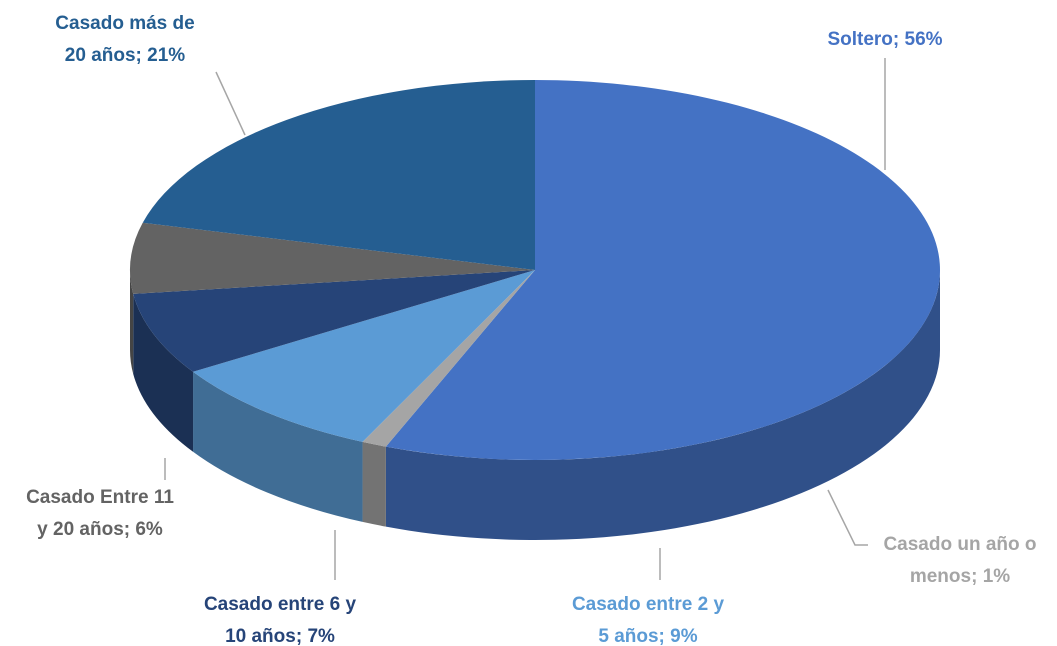  I want to click on data-label: Casado más de, so click(124, 23).